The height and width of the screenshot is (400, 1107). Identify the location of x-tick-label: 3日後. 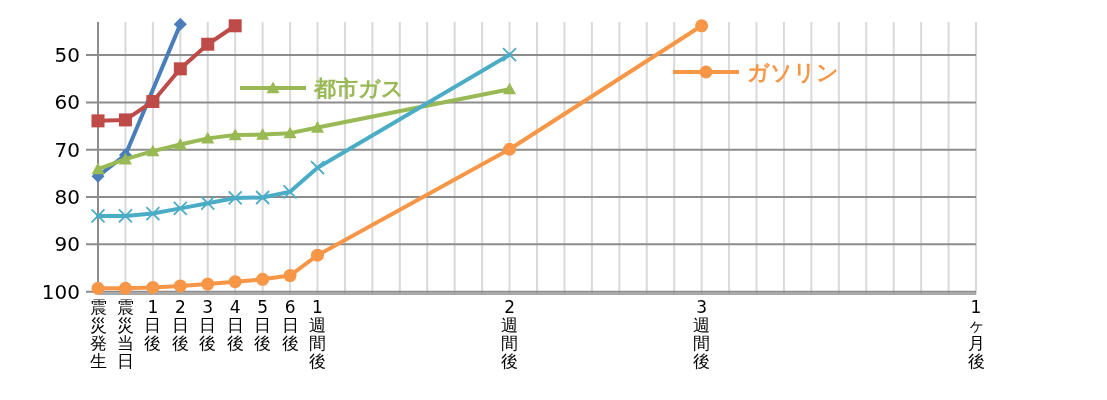
(208, 325).